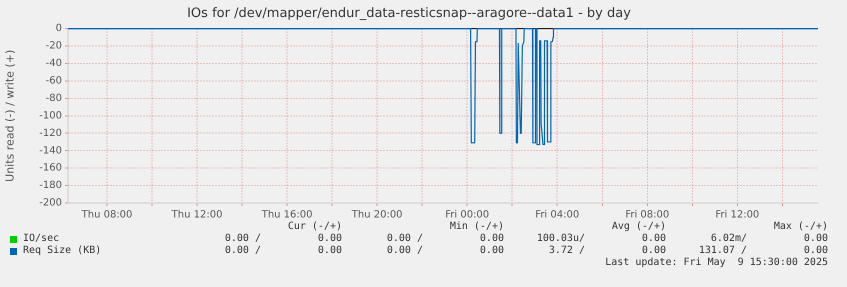 This screenshot has height=287, width=847. I want to click on text: 6.02m/, so click(728, 239).